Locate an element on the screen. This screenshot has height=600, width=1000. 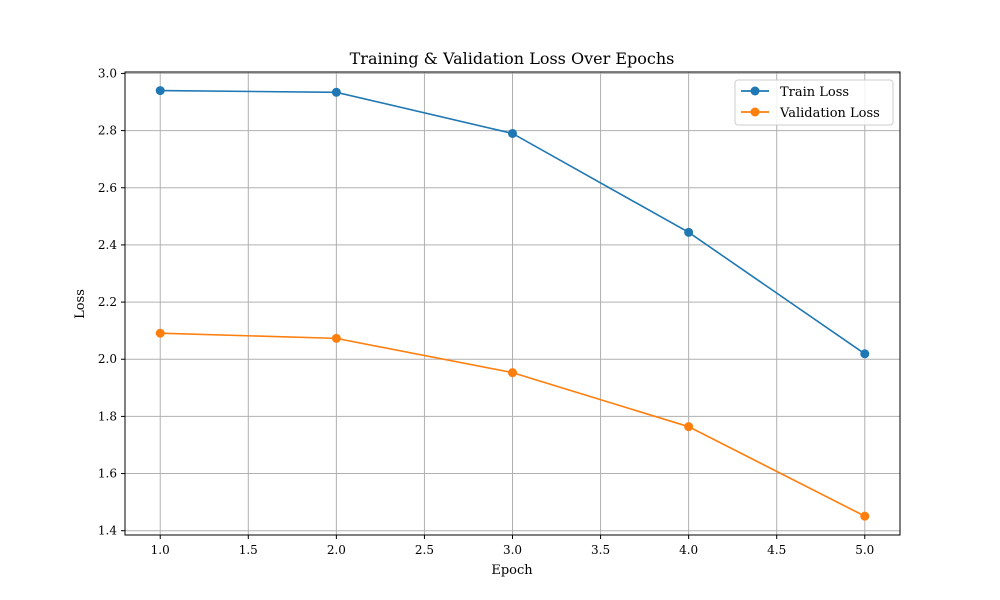
legend-label-train: Train Loss is located at coordinates (814, 92).